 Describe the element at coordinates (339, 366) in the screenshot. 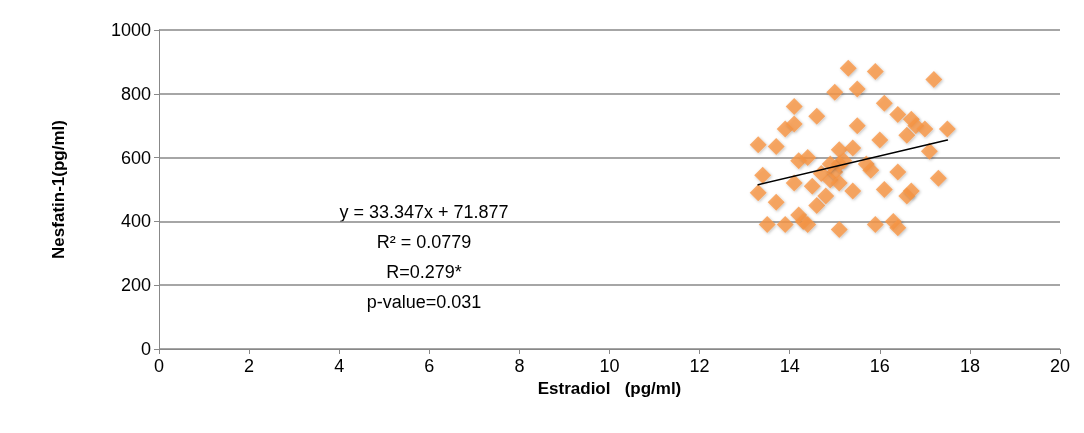

I see `x-tick-label: 4` at that location.